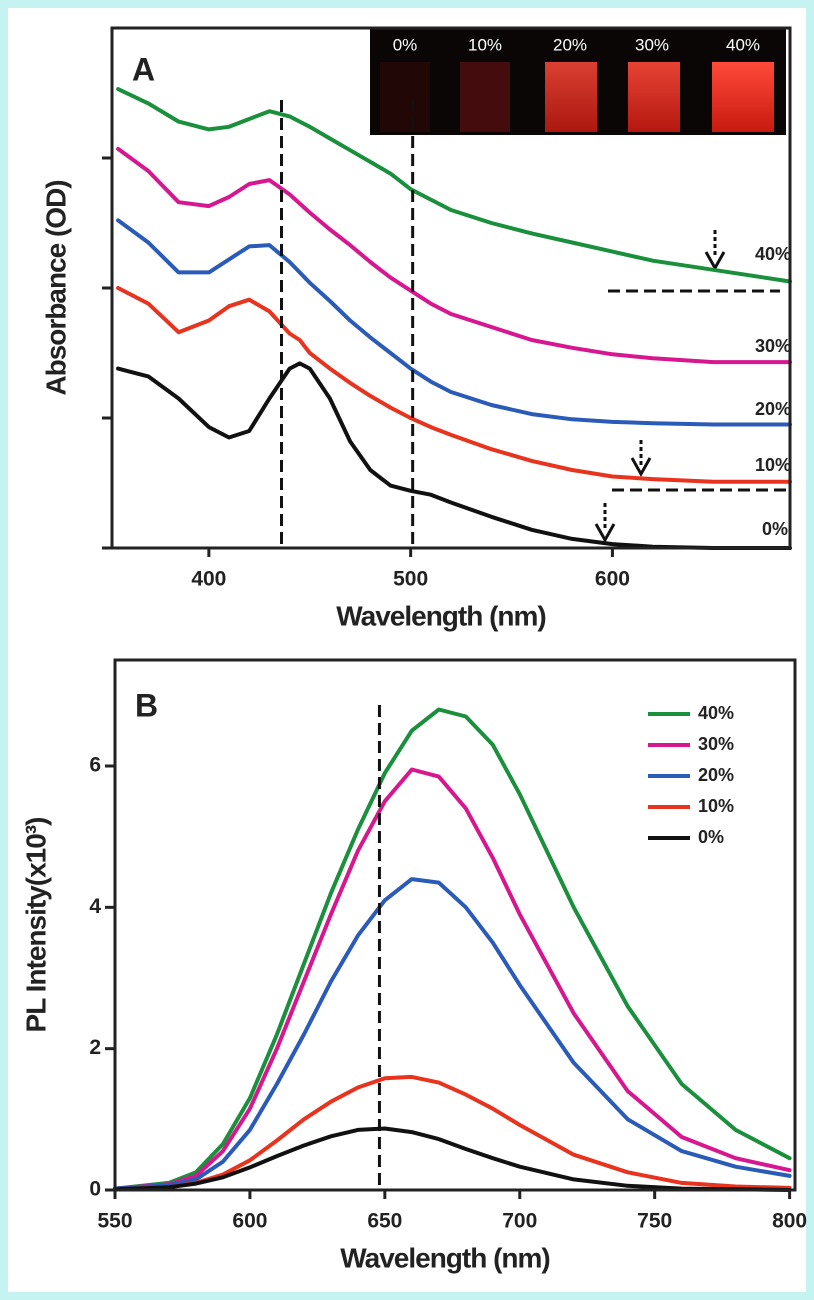 The height and width of the screenshot is (1300, 814). What do you see at coordinates (716, 775) in the screenshot?
I see `legend-label: 20%` at bounding box center [716, 775].